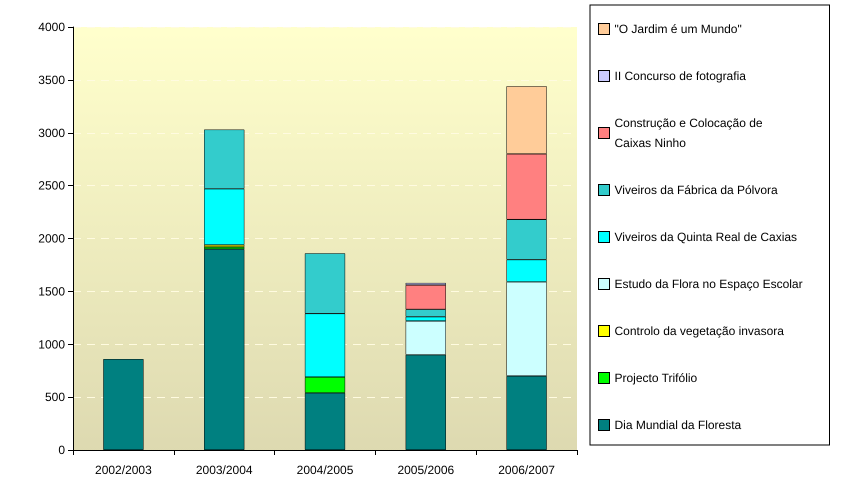 This screenshot has width=850, height=483. I want to click on legend-label: Dia Mundial da Floresta, so click(678, 425).